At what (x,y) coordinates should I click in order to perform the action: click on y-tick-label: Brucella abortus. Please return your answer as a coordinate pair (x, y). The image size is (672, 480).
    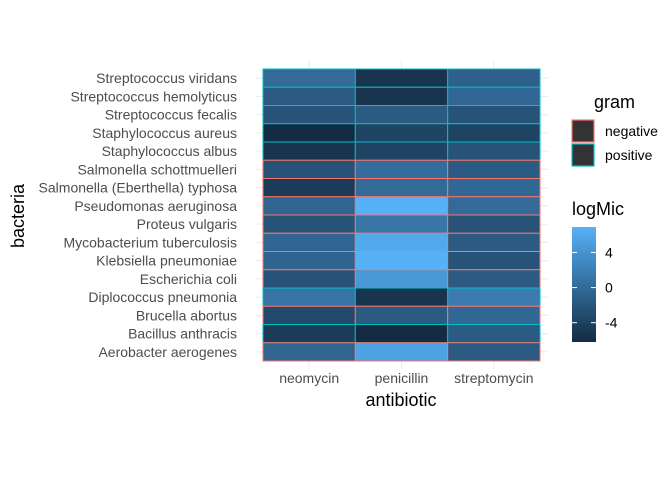
    Looking at the image, I should click on (186, 315).